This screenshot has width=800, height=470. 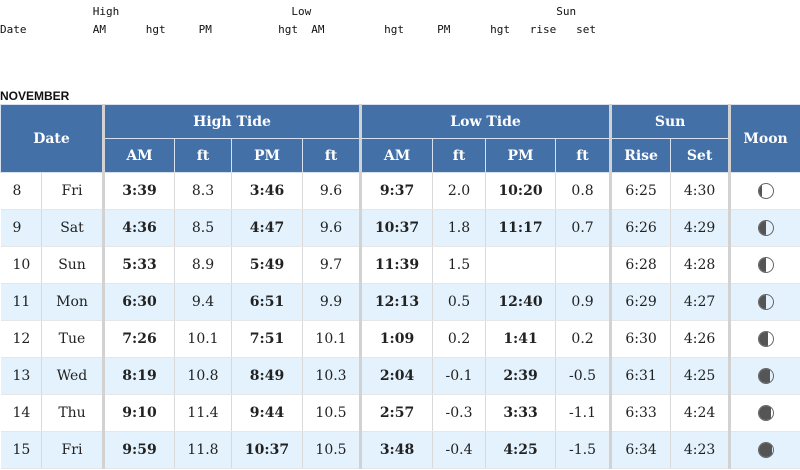 What do you see at coordinates (584, 376) in the screenshot?
I see `low-pm-height-cell: -0.5` at bounding box center [584, 376].